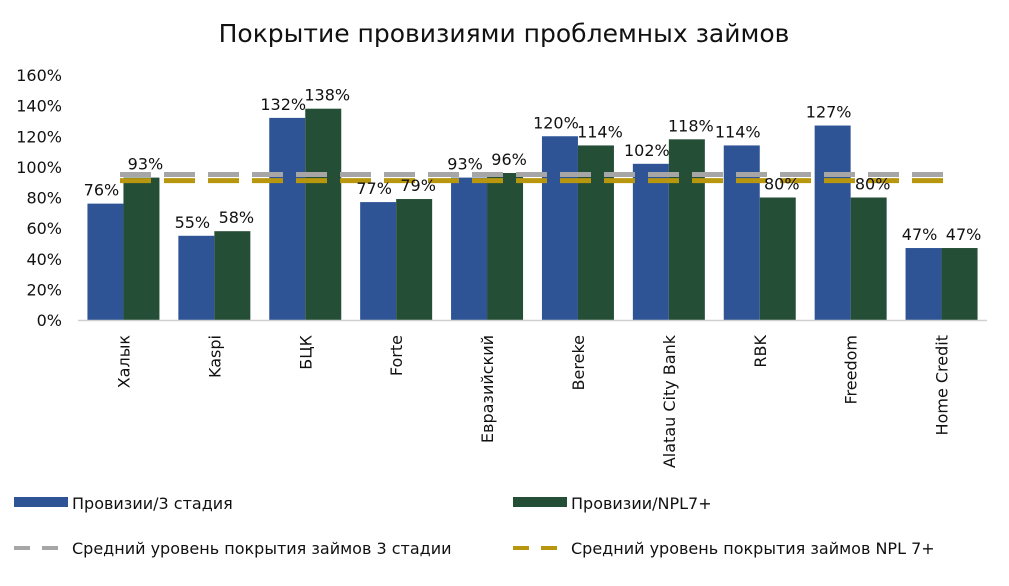 This screenshot has width=1009, height=586. I want to click on legend-label: Провизии/NPL7+, so click(641, 503).